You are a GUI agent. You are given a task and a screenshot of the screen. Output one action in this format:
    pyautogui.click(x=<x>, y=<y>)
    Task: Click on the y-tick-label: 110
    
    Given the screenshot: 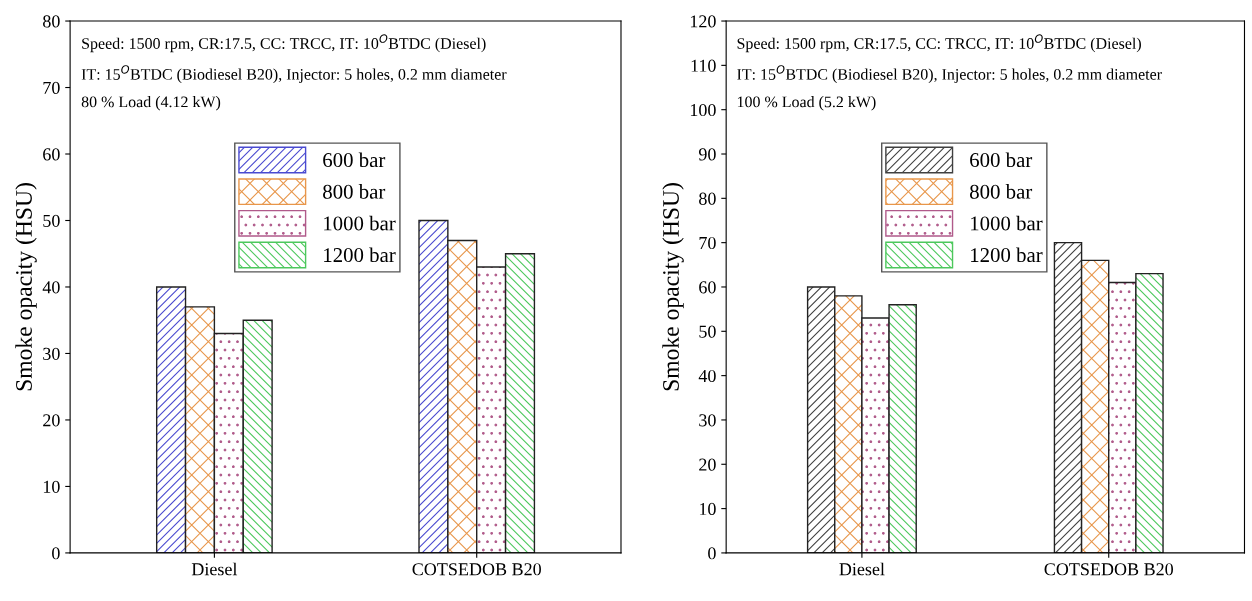 What is the action you would take?
    pyautogui.click(x=703, y=65)
    